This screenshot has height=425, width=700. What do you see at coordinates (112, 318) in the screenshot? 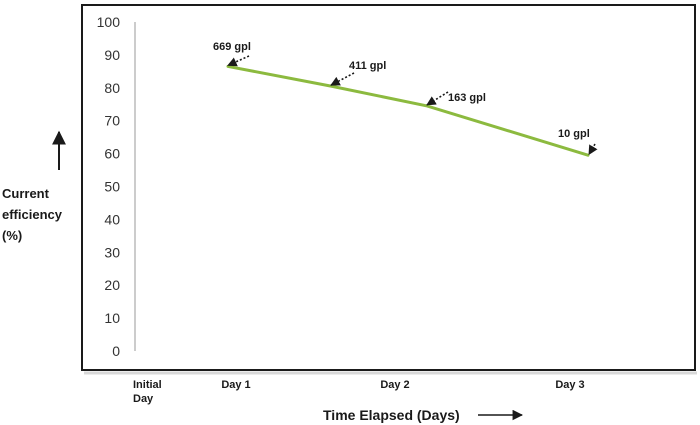
I see `y-tick-label: 10` at bounding box center [112, 318].